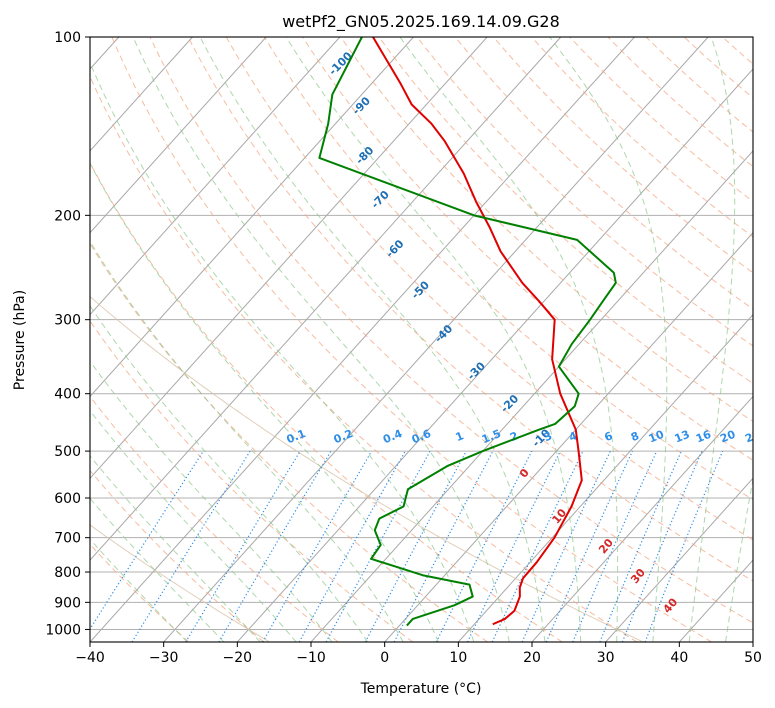  What do you see at coordinates (67, 573) in the screenshot?
I see `y-tick-label: 800` at bounding box center [67, 573].